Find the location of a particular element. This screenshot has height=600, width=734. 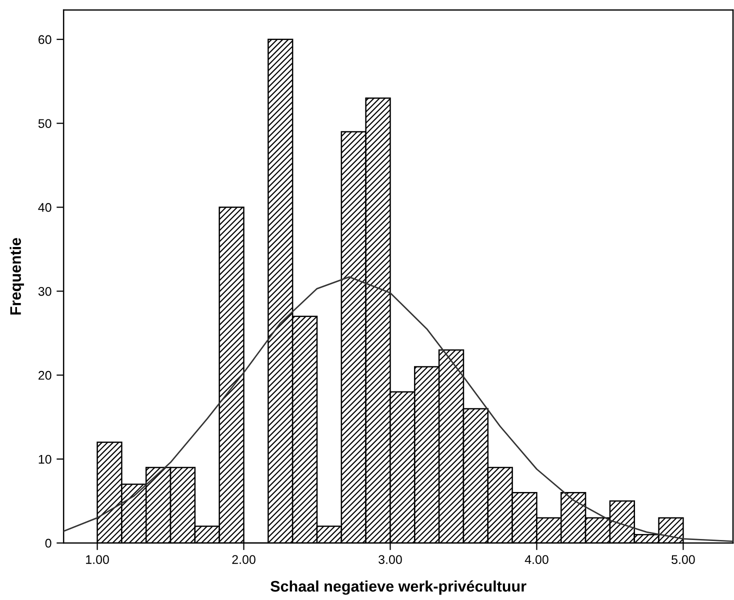

x-tick-label: 3.00 is located at coordinates (390, 559).